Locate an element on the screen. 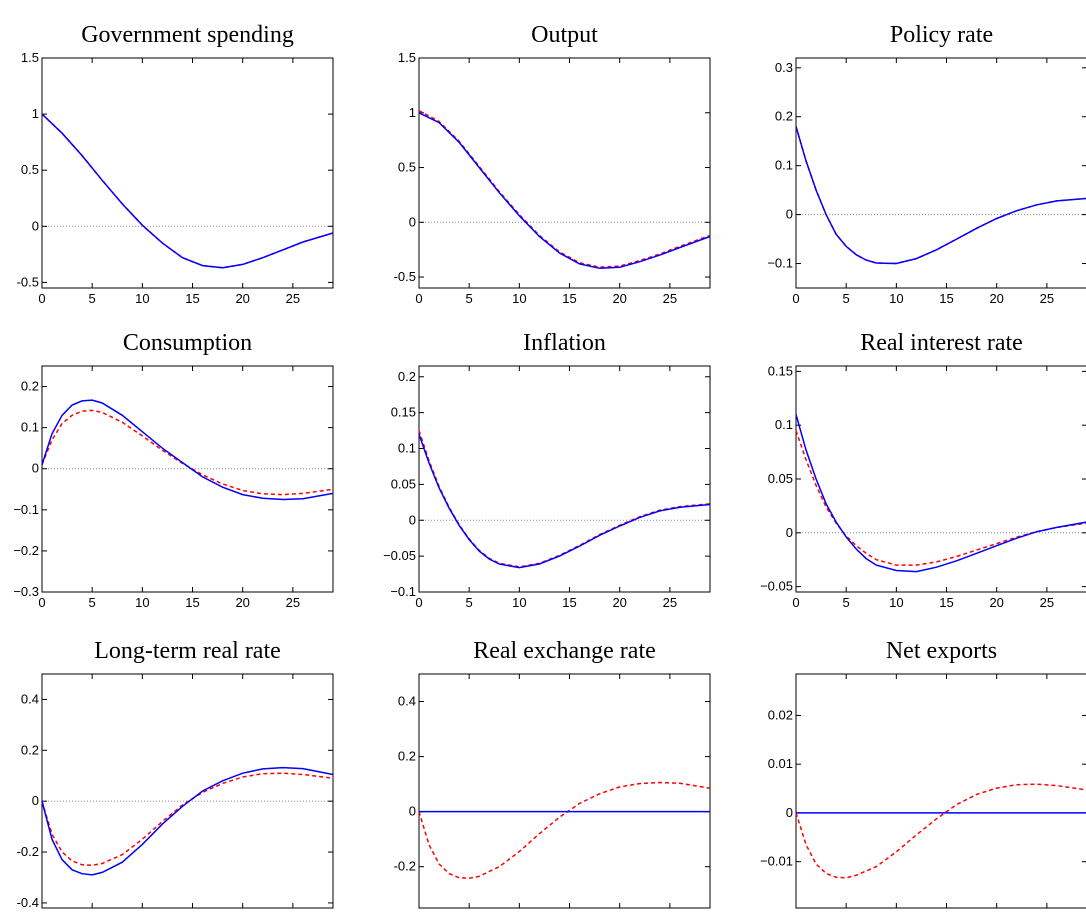 The height and width of the screenshot is (913, 1086). consumption-y-tick-label: −0.3 is located at coordinates (26, 591).